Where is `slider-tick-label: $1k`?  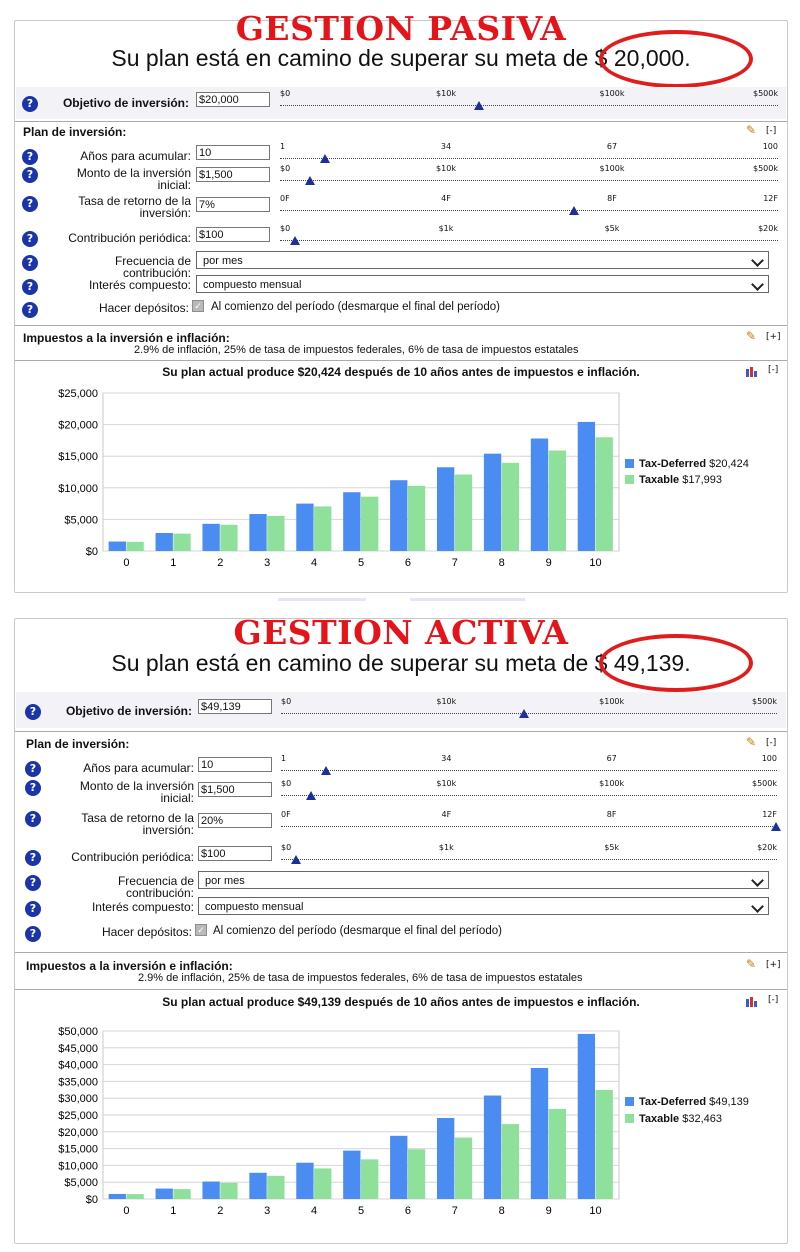 slider-tick-label: $1k is located at coordinates (446, 847).